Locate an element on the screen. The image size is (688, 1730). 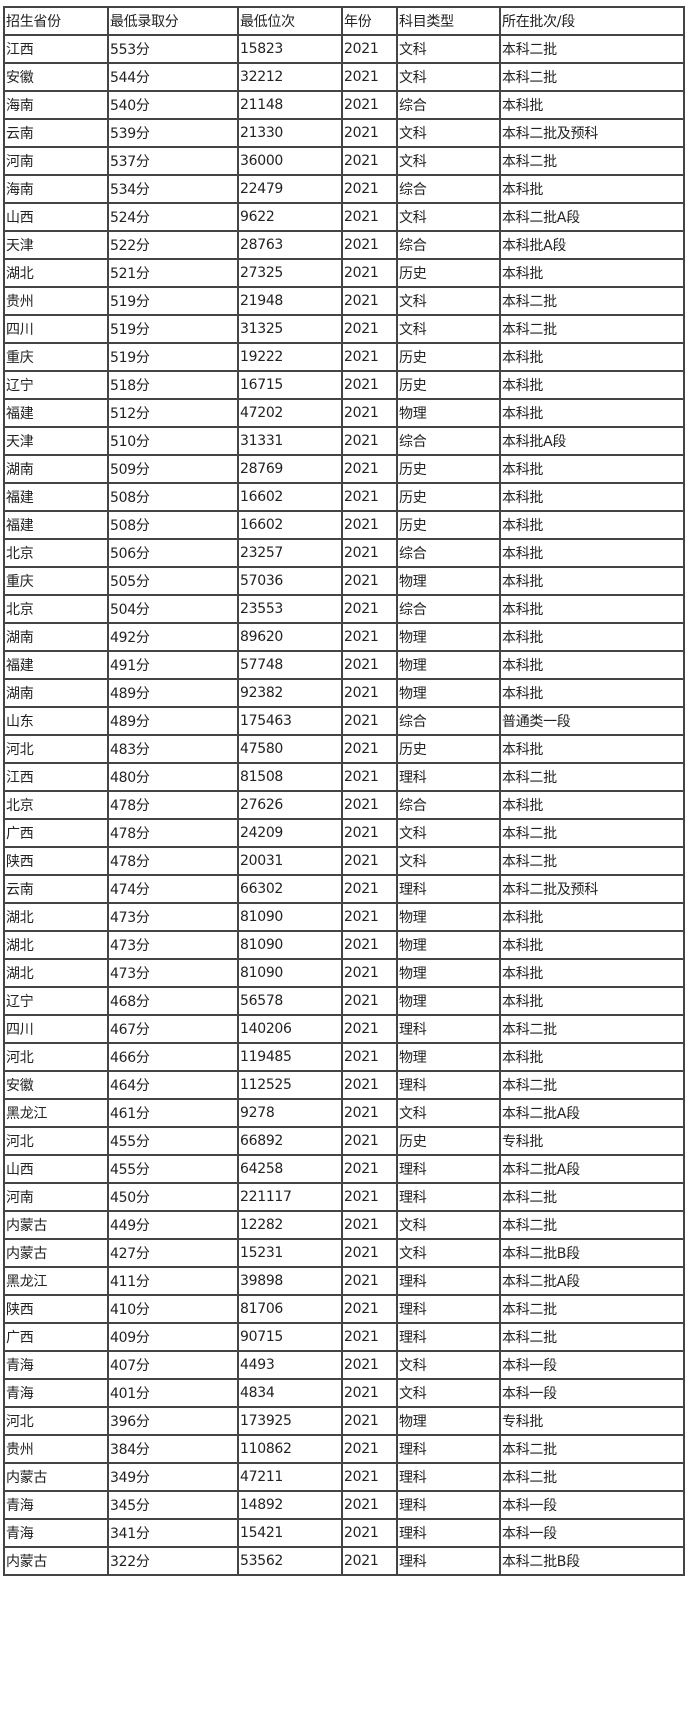
table-row: 北京 504分 23553 2021 综合 本科批 is located at coordinates (344, 609).